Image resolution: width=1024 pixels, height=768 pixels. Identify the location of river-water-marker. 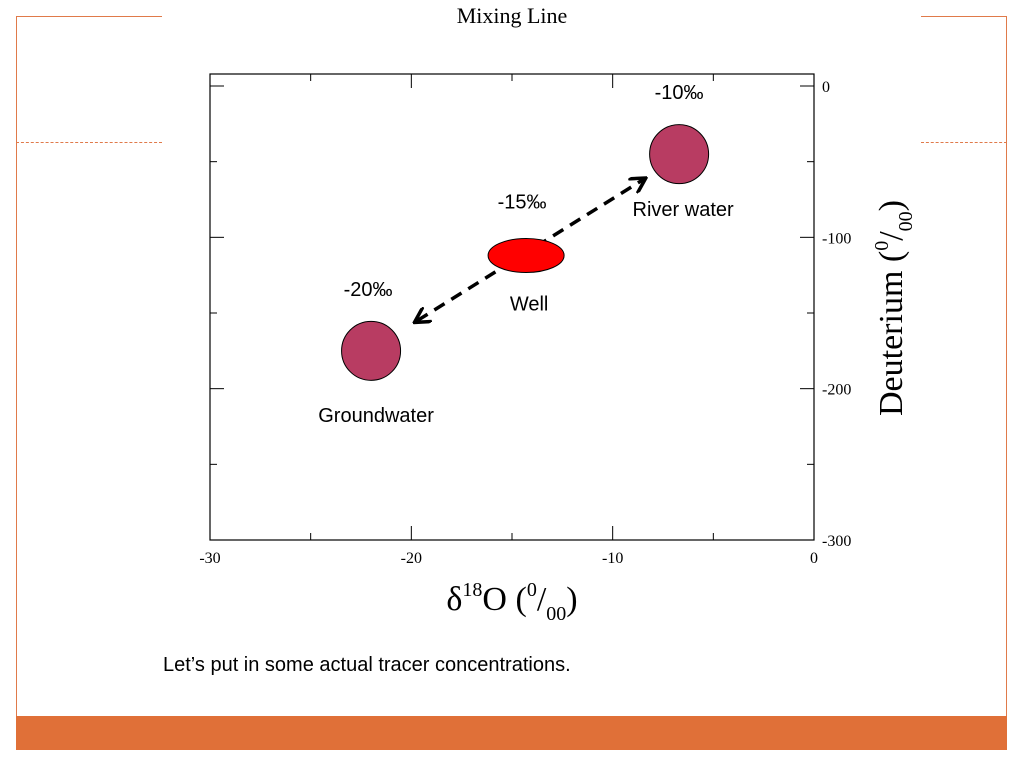
(679, 154).